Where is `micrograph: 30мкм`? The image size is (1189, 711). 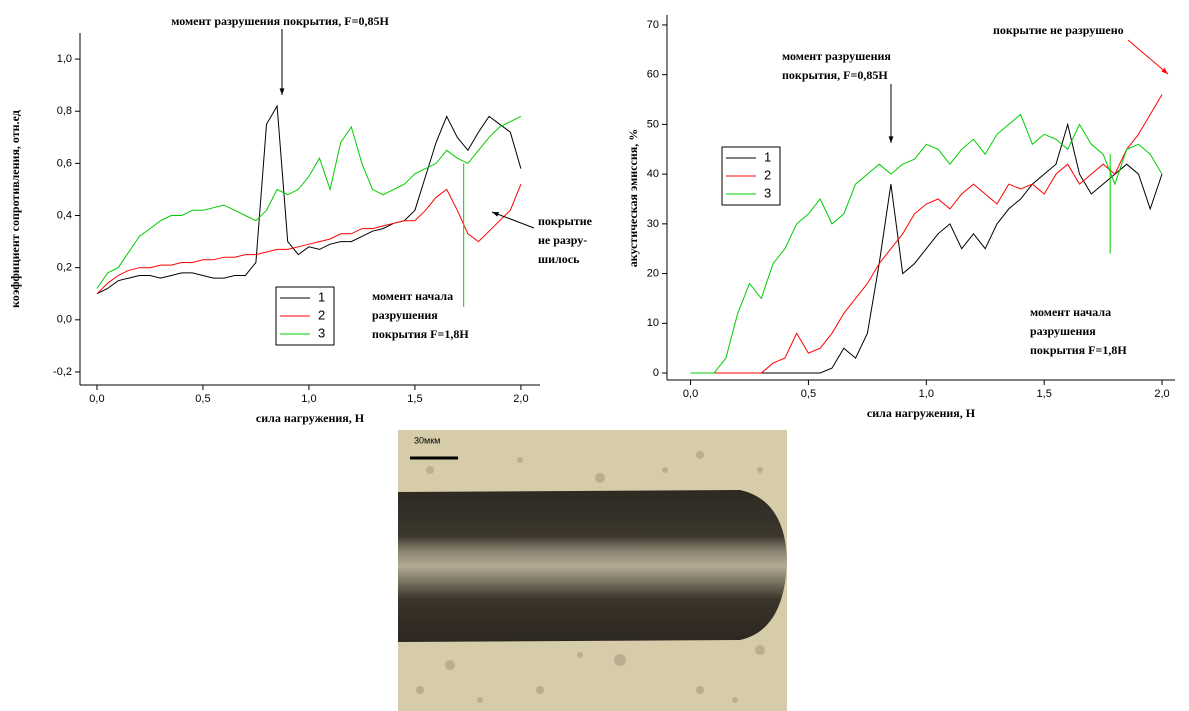
micrograph: 30мкм is located at coordinates (592, 570).